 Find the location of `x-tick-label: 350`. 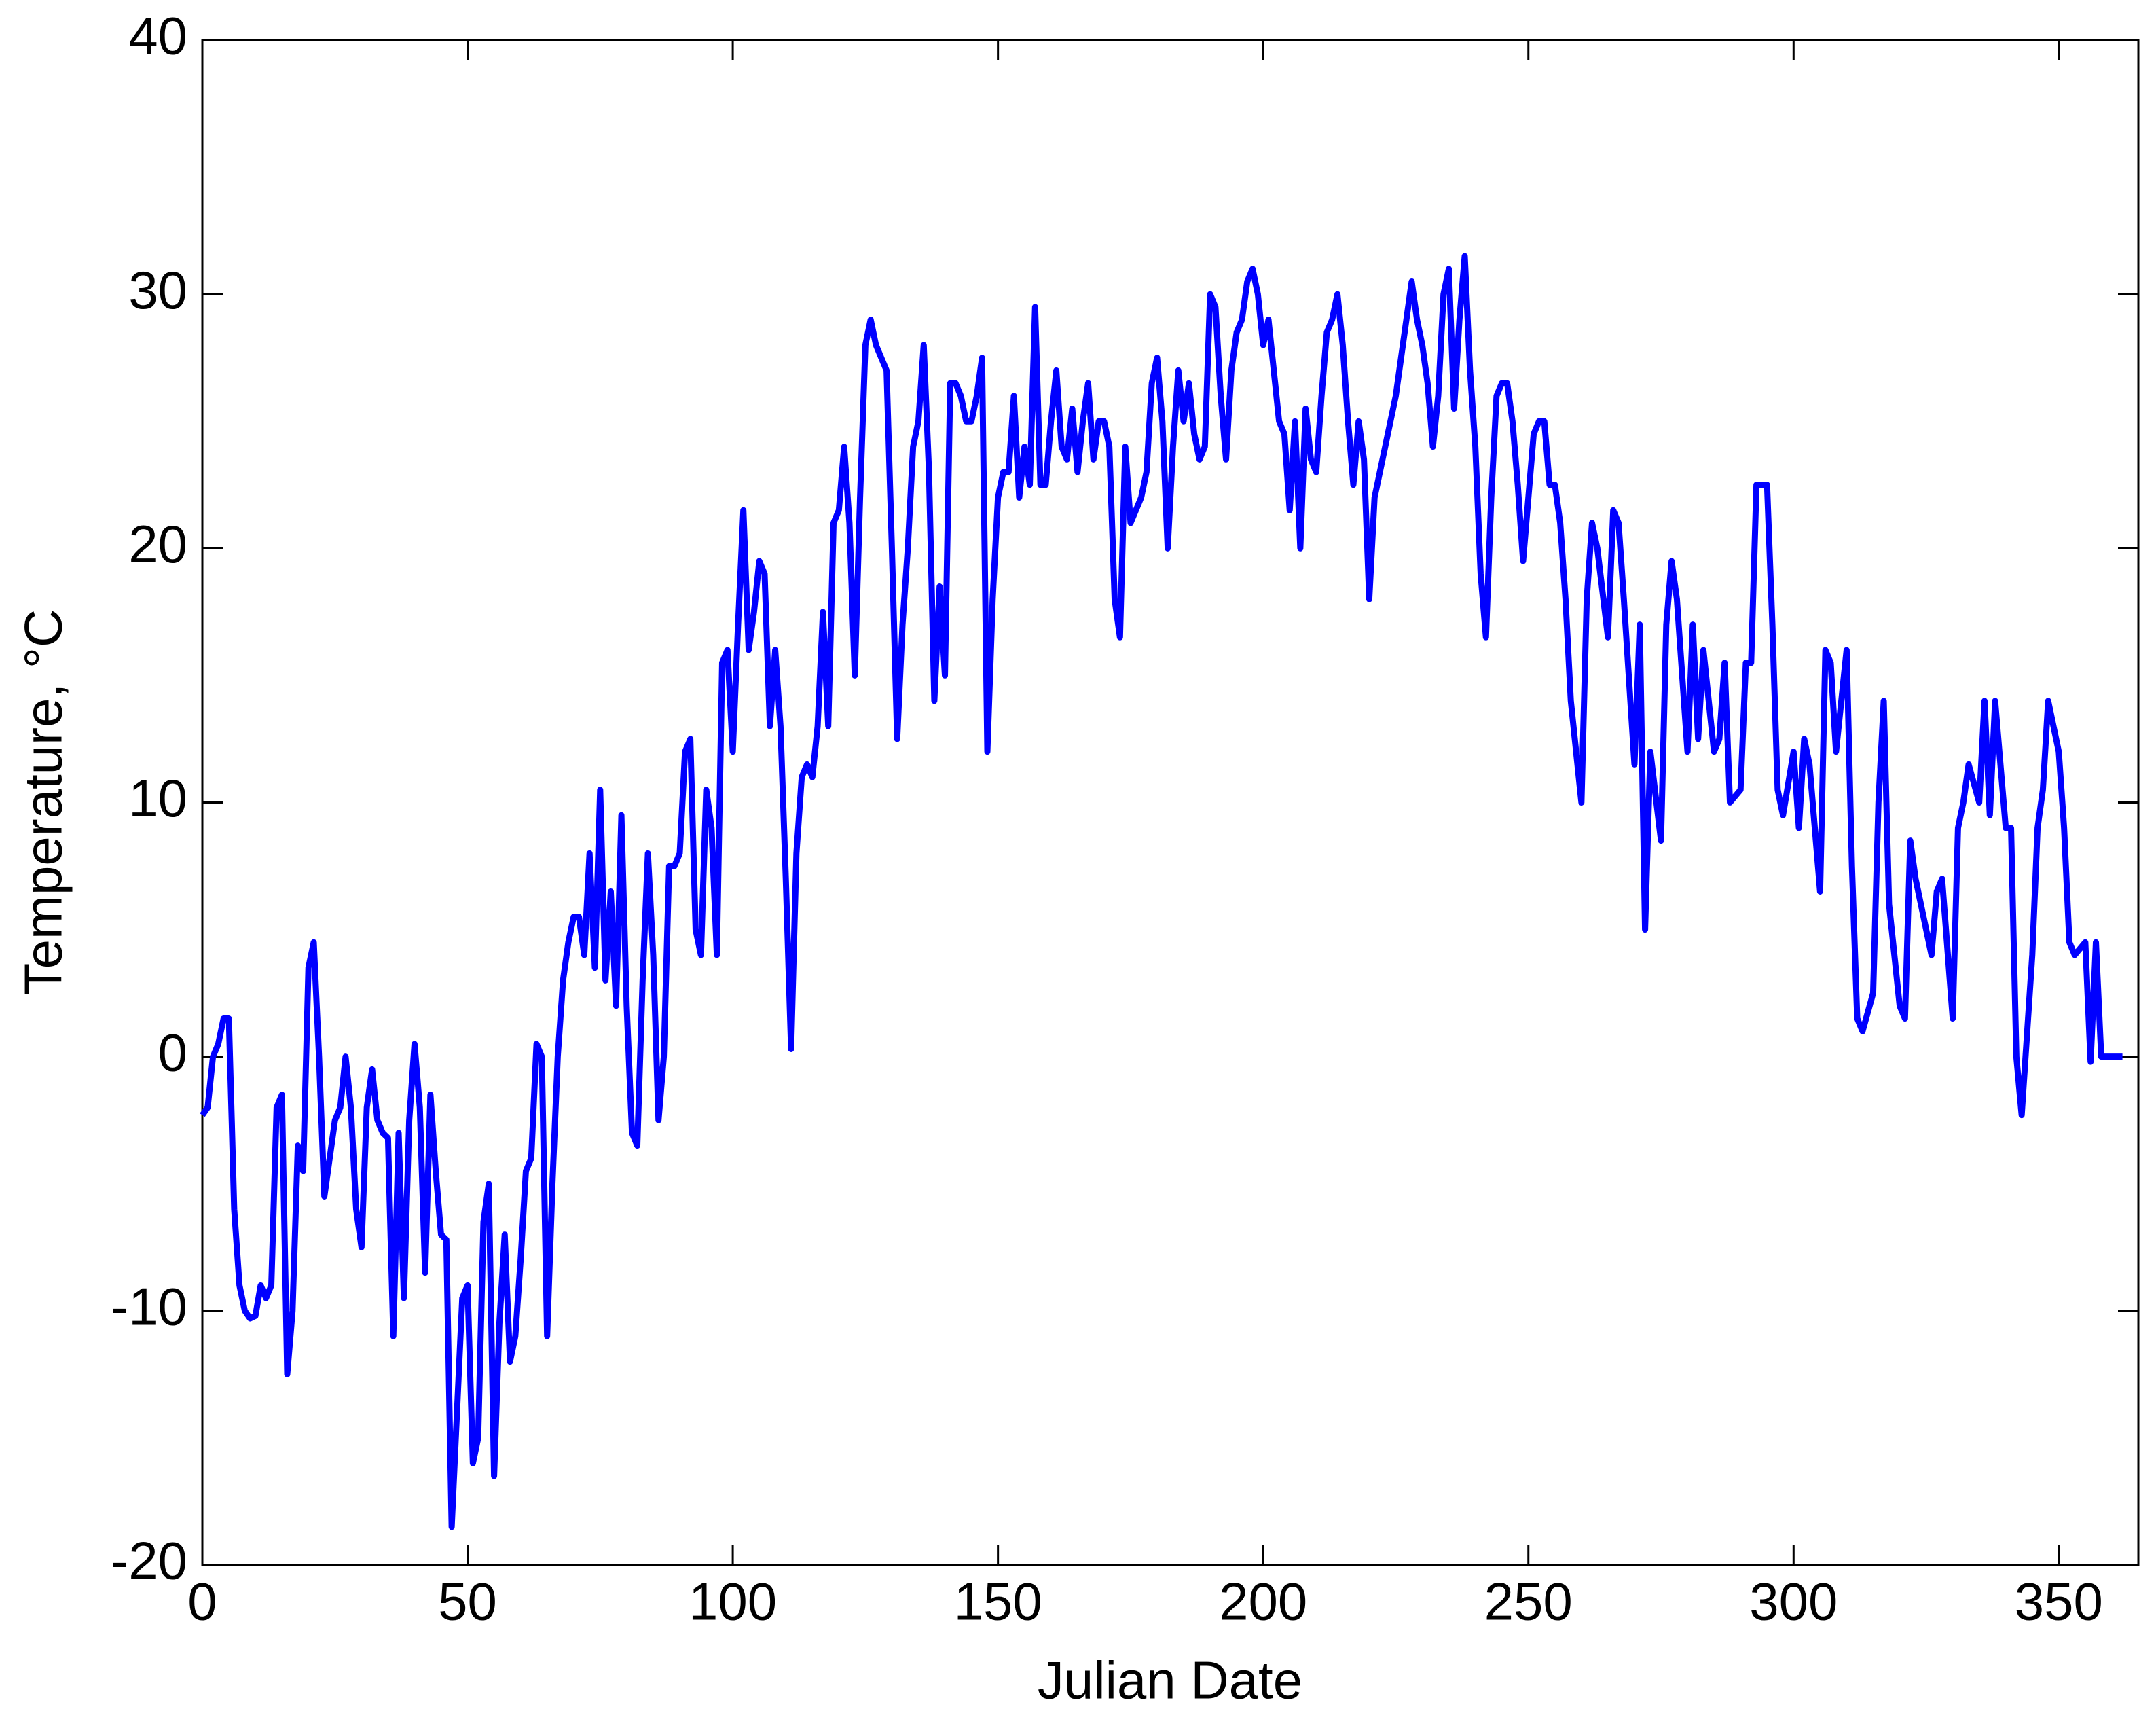

x-tick-label: 350 is located at coordinates (2059, 1602).